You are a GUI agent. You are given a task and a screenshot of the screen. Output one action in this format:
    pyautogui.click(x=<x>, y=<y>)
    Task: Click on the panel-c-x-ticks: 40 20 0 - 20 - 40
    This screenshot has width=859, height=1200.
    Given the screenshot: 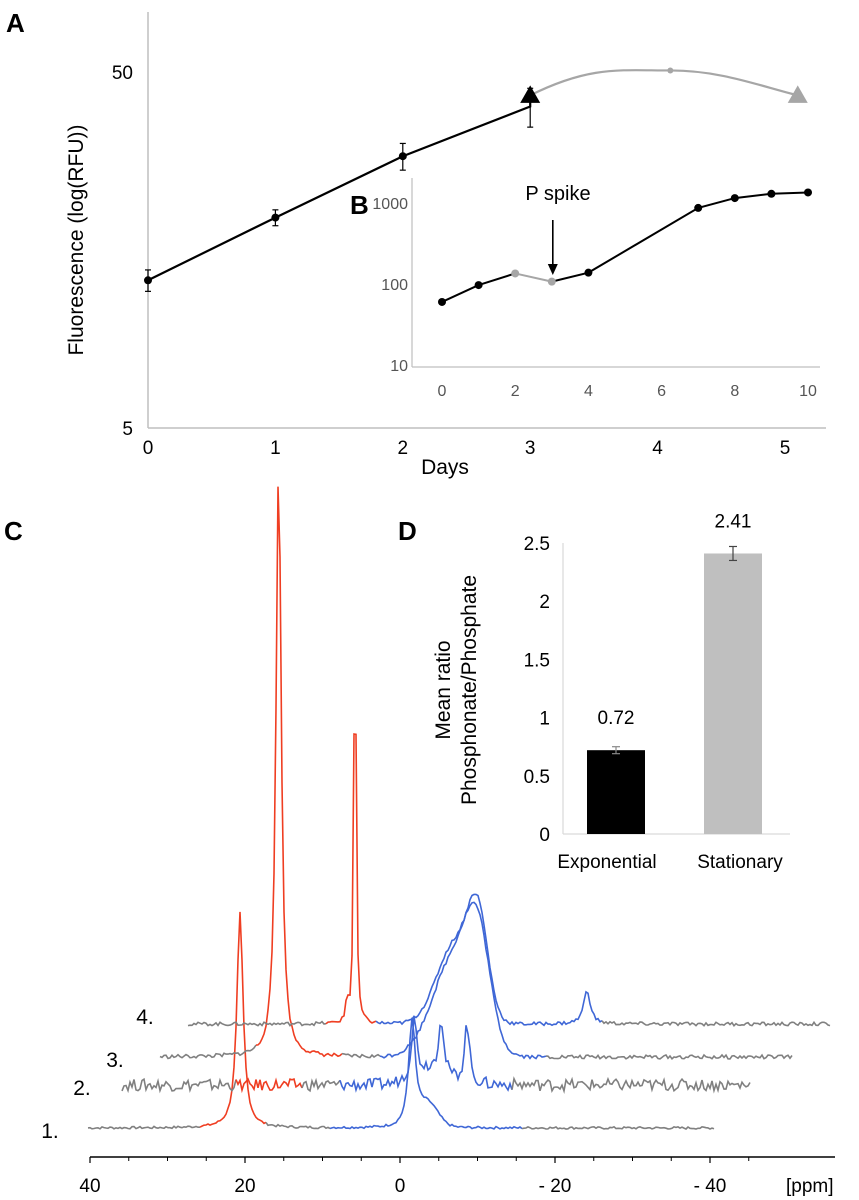 What is the action you would take?
    pyautogui.click(x=414, y=1177)
    